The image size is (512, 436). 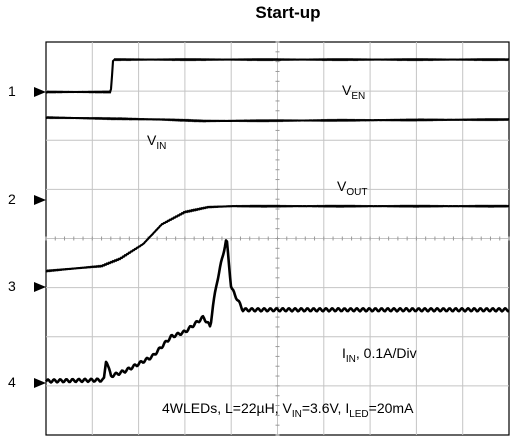 What do you see at coordinates (12, 286) in the screenshot?
I see `channel-marker-label-3: 3` at bounding box center [12, 286].